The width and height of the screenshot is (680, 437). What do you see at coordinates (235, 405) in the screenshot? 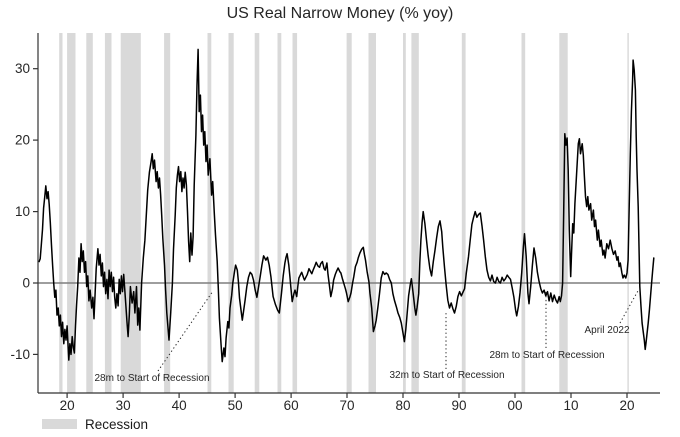
I see `x-tick-label: 50` at bounding box center [235, 405].